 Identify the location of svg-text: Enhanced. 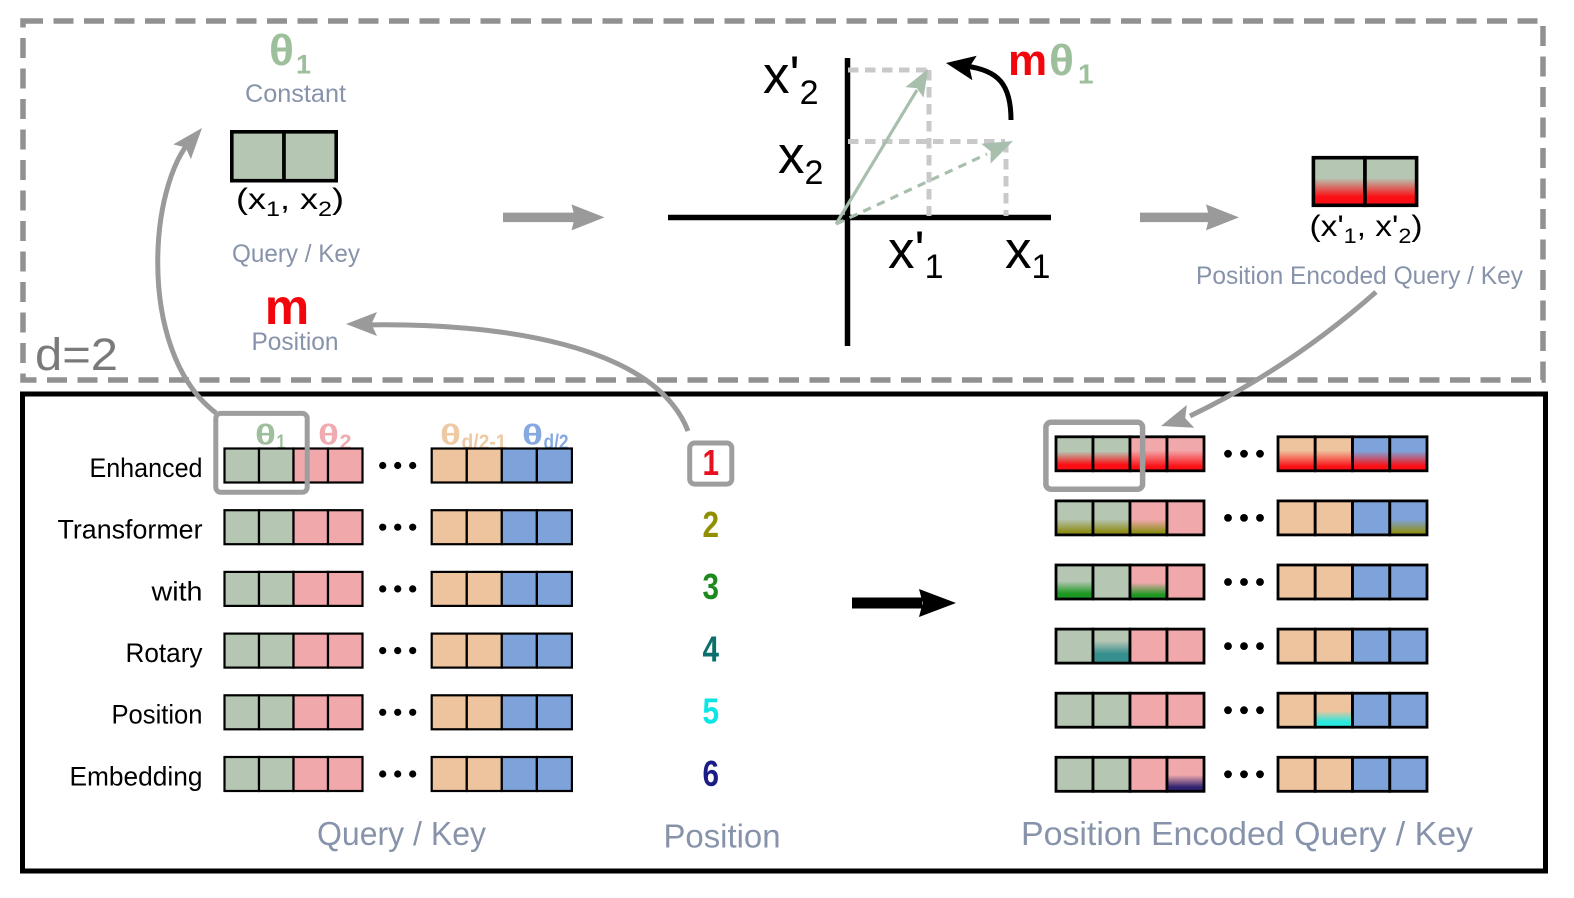
(146, 468).